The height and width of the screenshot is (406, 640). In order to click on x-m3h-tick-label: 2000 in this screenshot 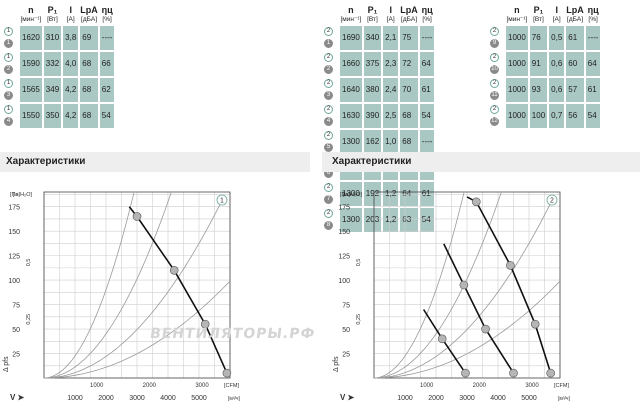, I will do `click(106, 398)`.